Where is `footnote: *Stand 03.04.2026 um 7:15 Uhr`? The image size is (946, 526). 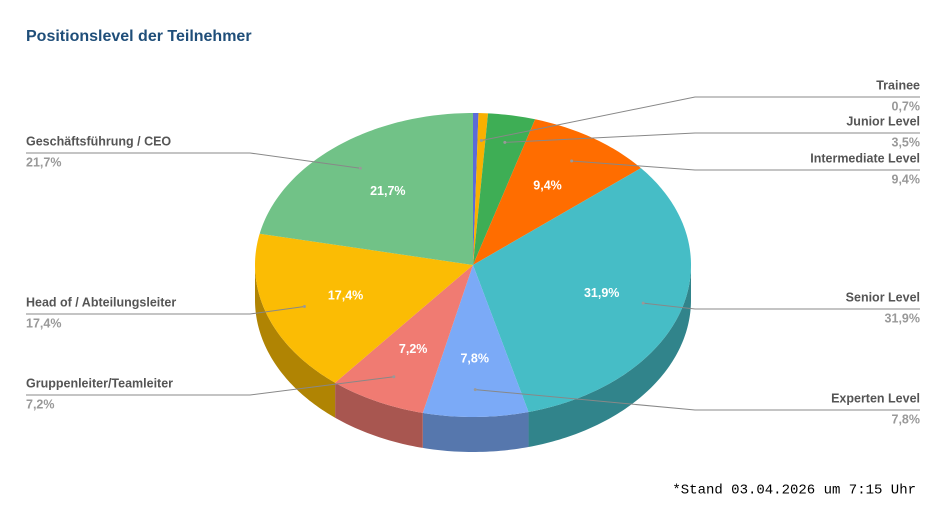
footnote: *Stand 03.04.2026 um 7:15 Uhr is located at coordinates (794, 491).